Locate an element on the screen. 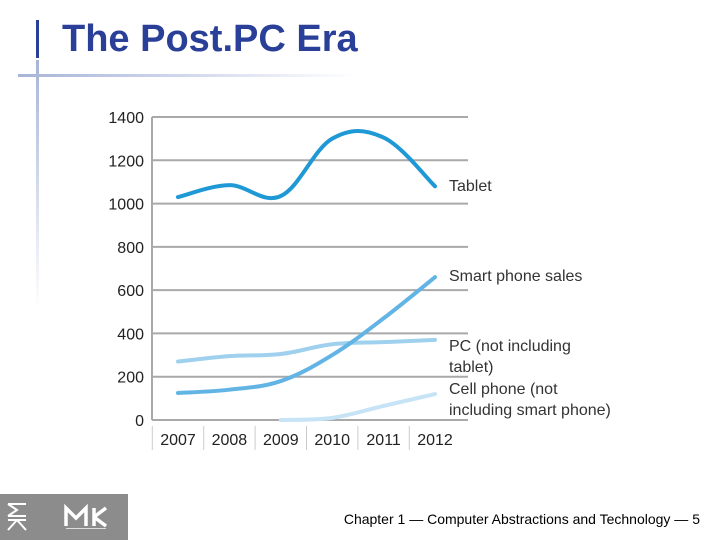 The image size is (720, 540). y-tick-label: 0 is located at coordinates (139, 421).